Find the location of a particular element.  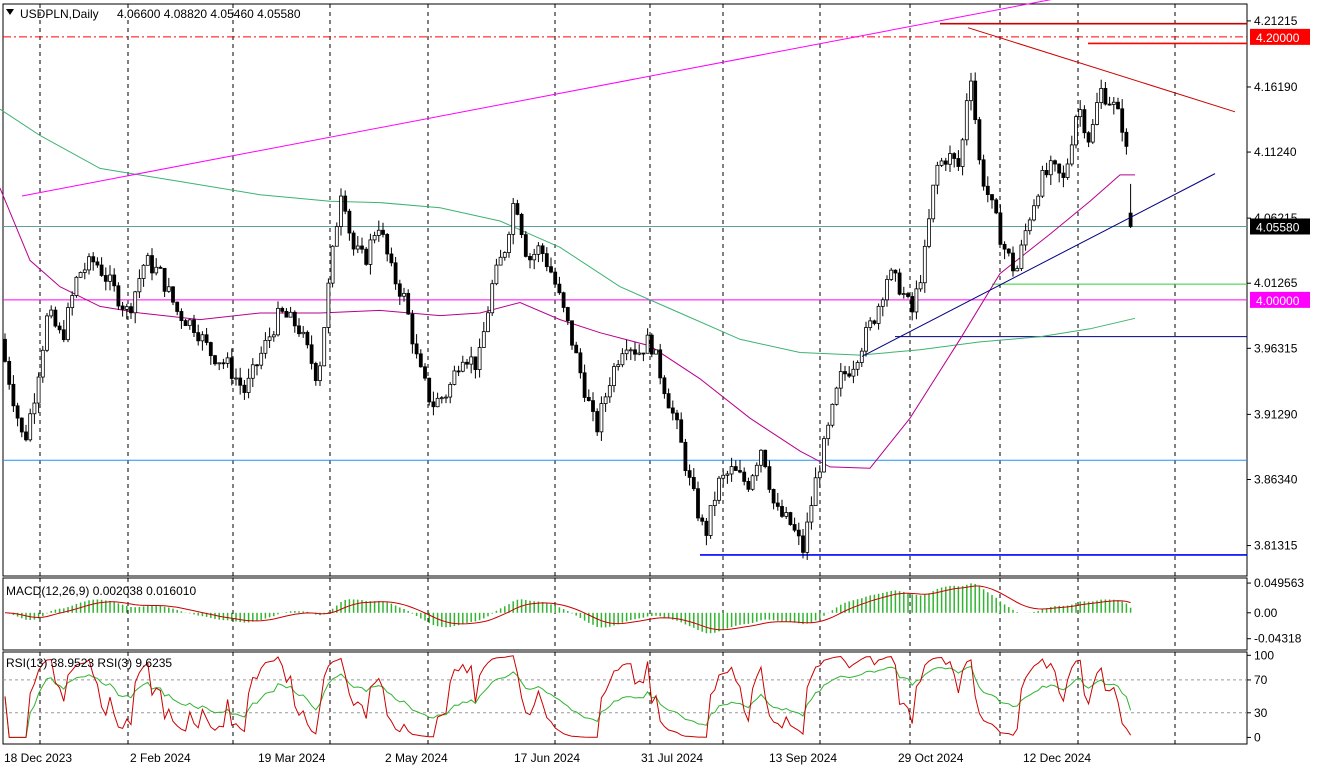

x-axis-label: 31 Jul 2024 is located at coordinates (672, 758).